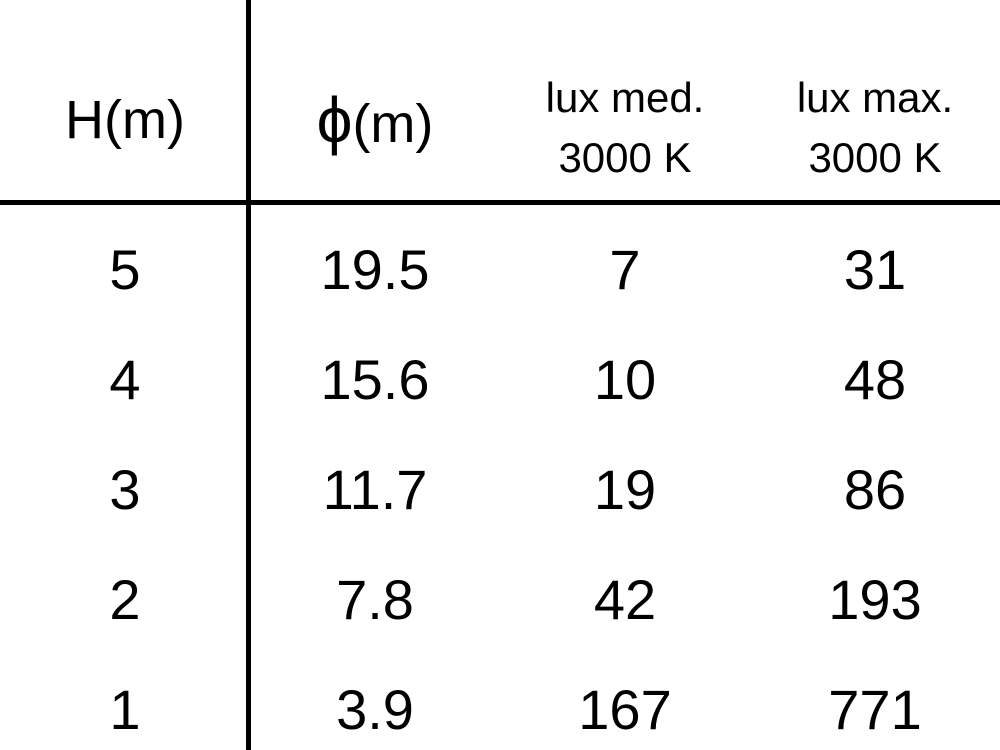  I want to click on cell-lux-med: 19, so click(625, 489).